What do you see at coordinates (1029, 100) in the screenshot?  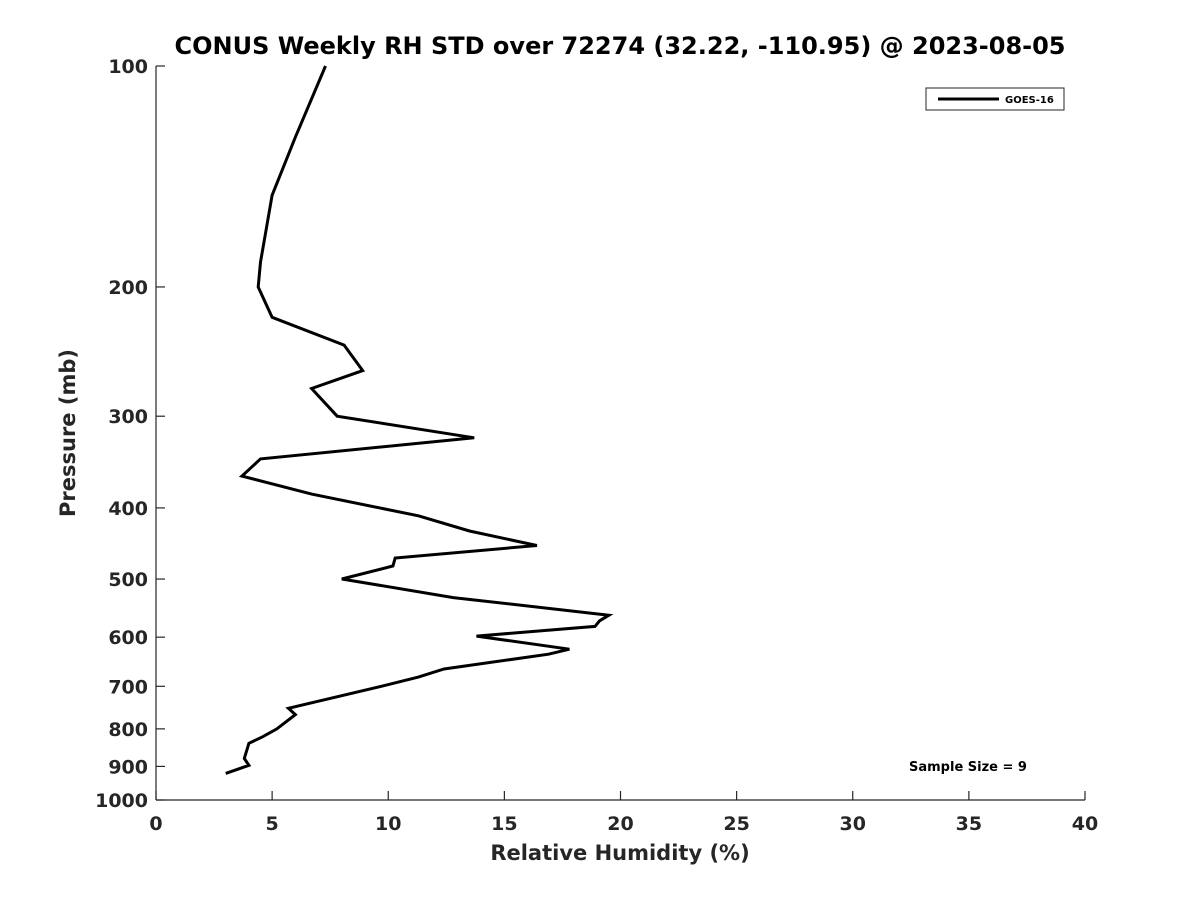 I see `legend-label: GOES-16` at bounding box center [1029, 100].